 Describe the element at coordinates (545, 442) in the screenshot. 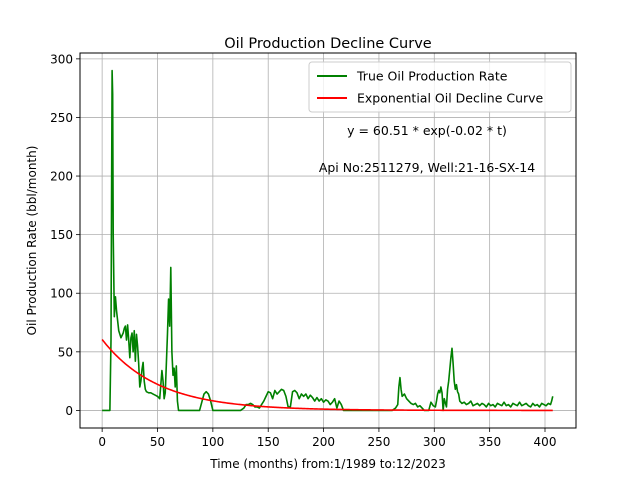

I see `x-tick-label: 400` at that location.